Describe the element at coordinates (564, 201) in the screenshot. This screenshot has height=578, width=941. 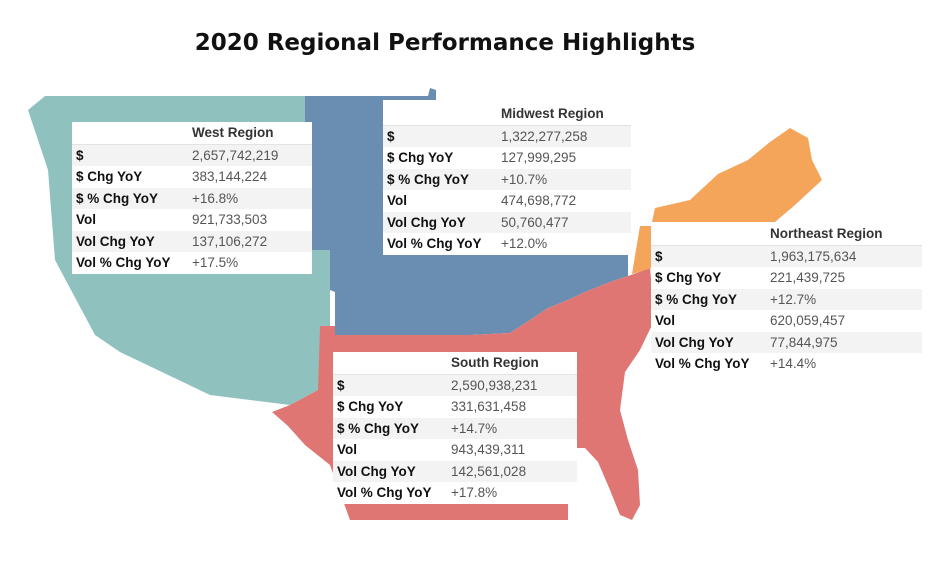
I see `metric-value: 474,698,772` at that location.